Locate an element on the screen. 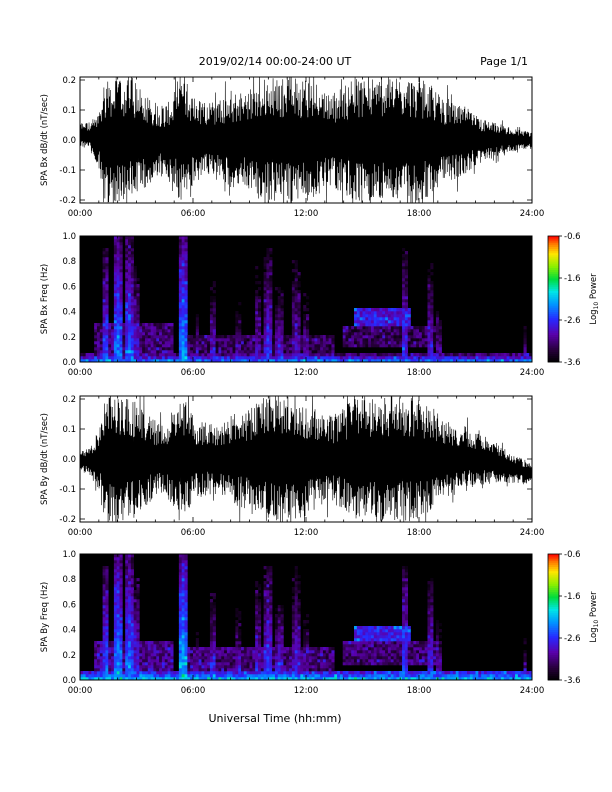  colorbar: -0.6 -1.6 -2.6 -3.6 Log10 Power is located at coordinates (573, 618).